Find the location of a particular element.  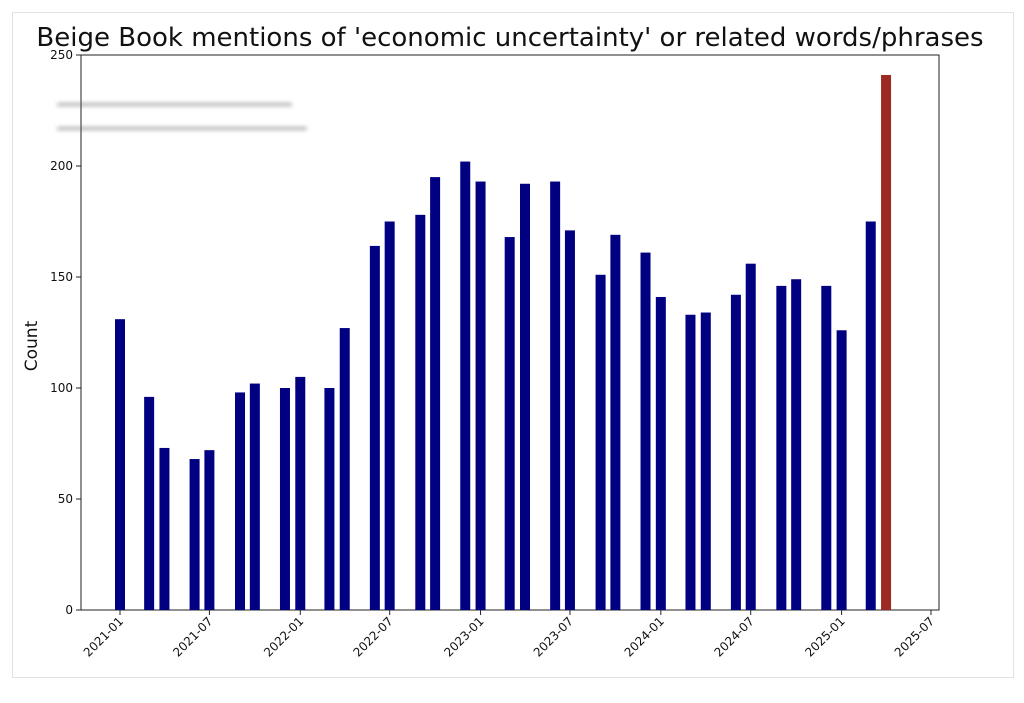

x-tick-label: 2024-01 is located at coordinates (644, 636).